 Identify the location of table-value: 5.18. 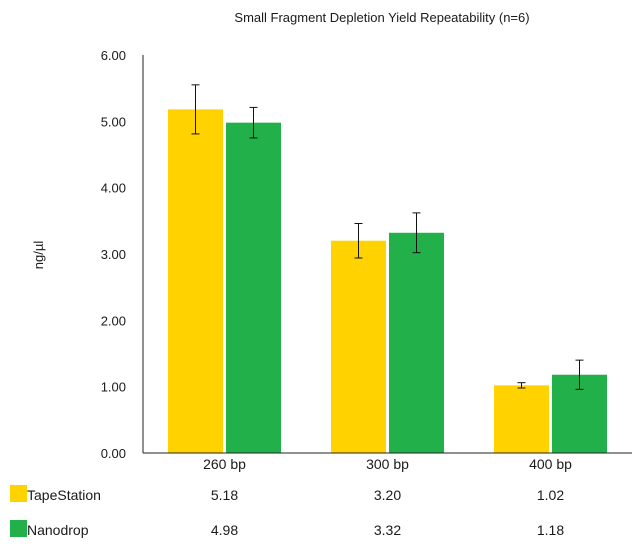
(224, 495).